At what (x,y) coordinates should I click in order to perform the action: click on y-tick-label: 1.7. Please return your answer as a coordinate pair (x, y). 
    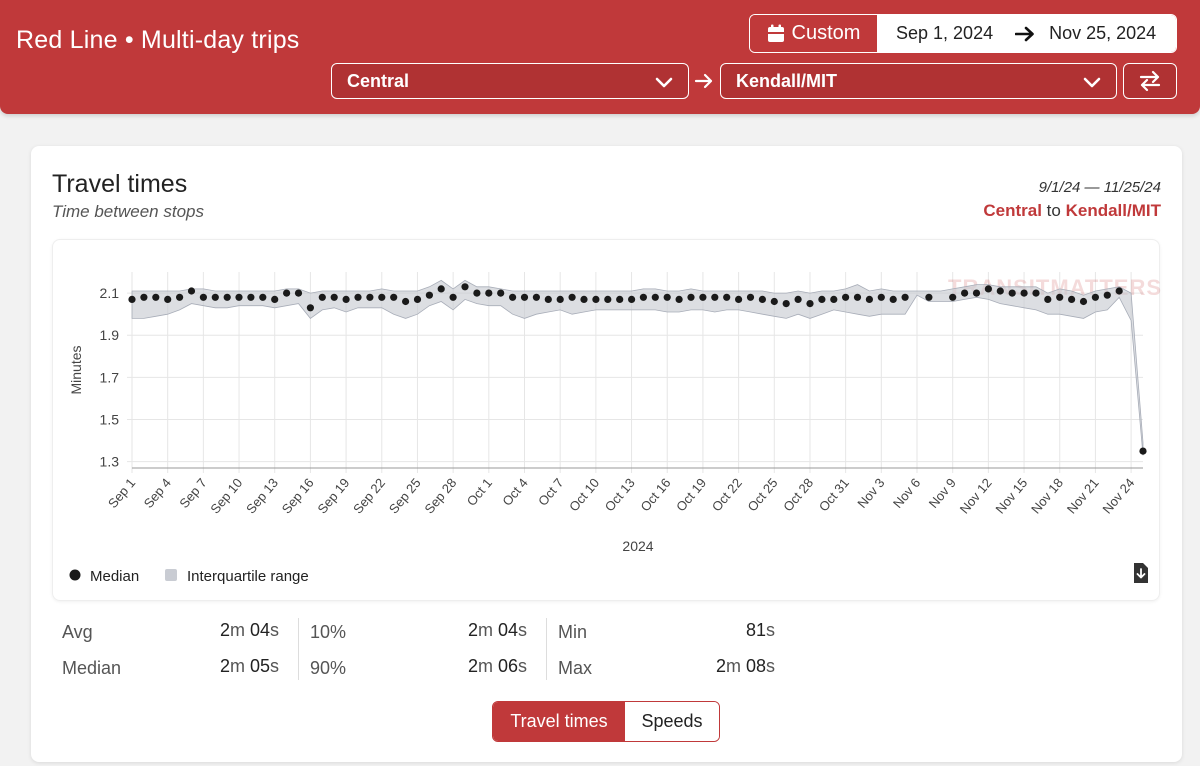
    Looking at the image, I should click on (110, 377).